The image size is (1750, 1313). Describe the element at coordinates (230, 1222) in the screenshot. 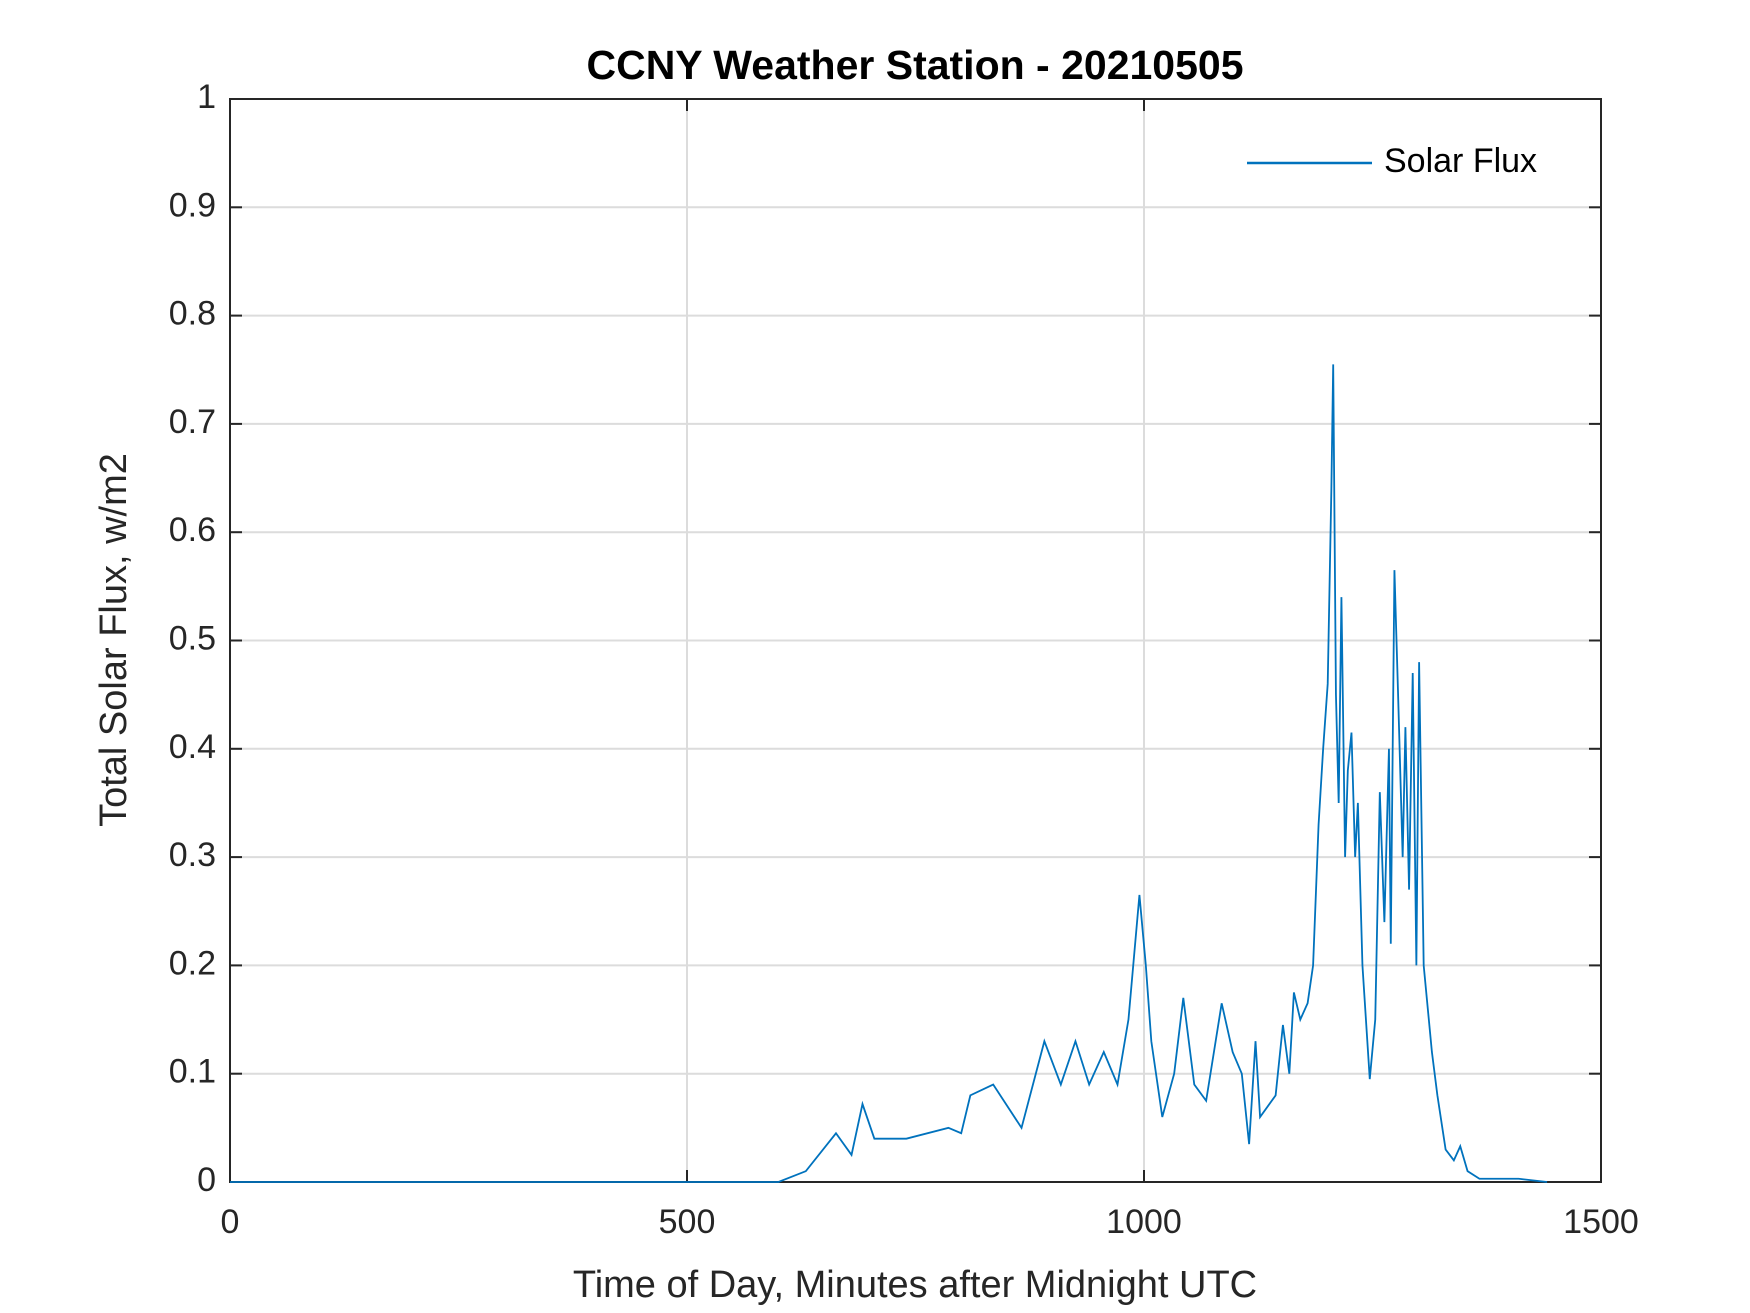

I see `x-tick-label: 0` at that location.